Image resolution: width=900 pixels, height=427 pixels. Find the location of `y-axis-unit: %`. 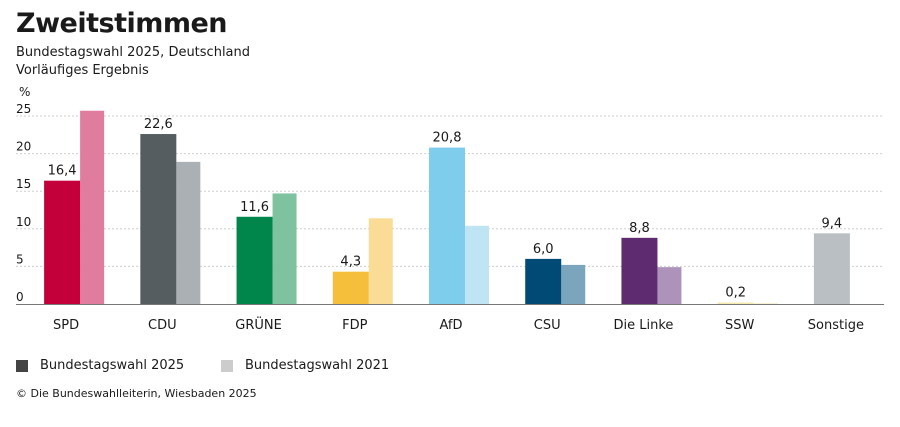

y-axis-unit: % is located at coordinates (24, 92).